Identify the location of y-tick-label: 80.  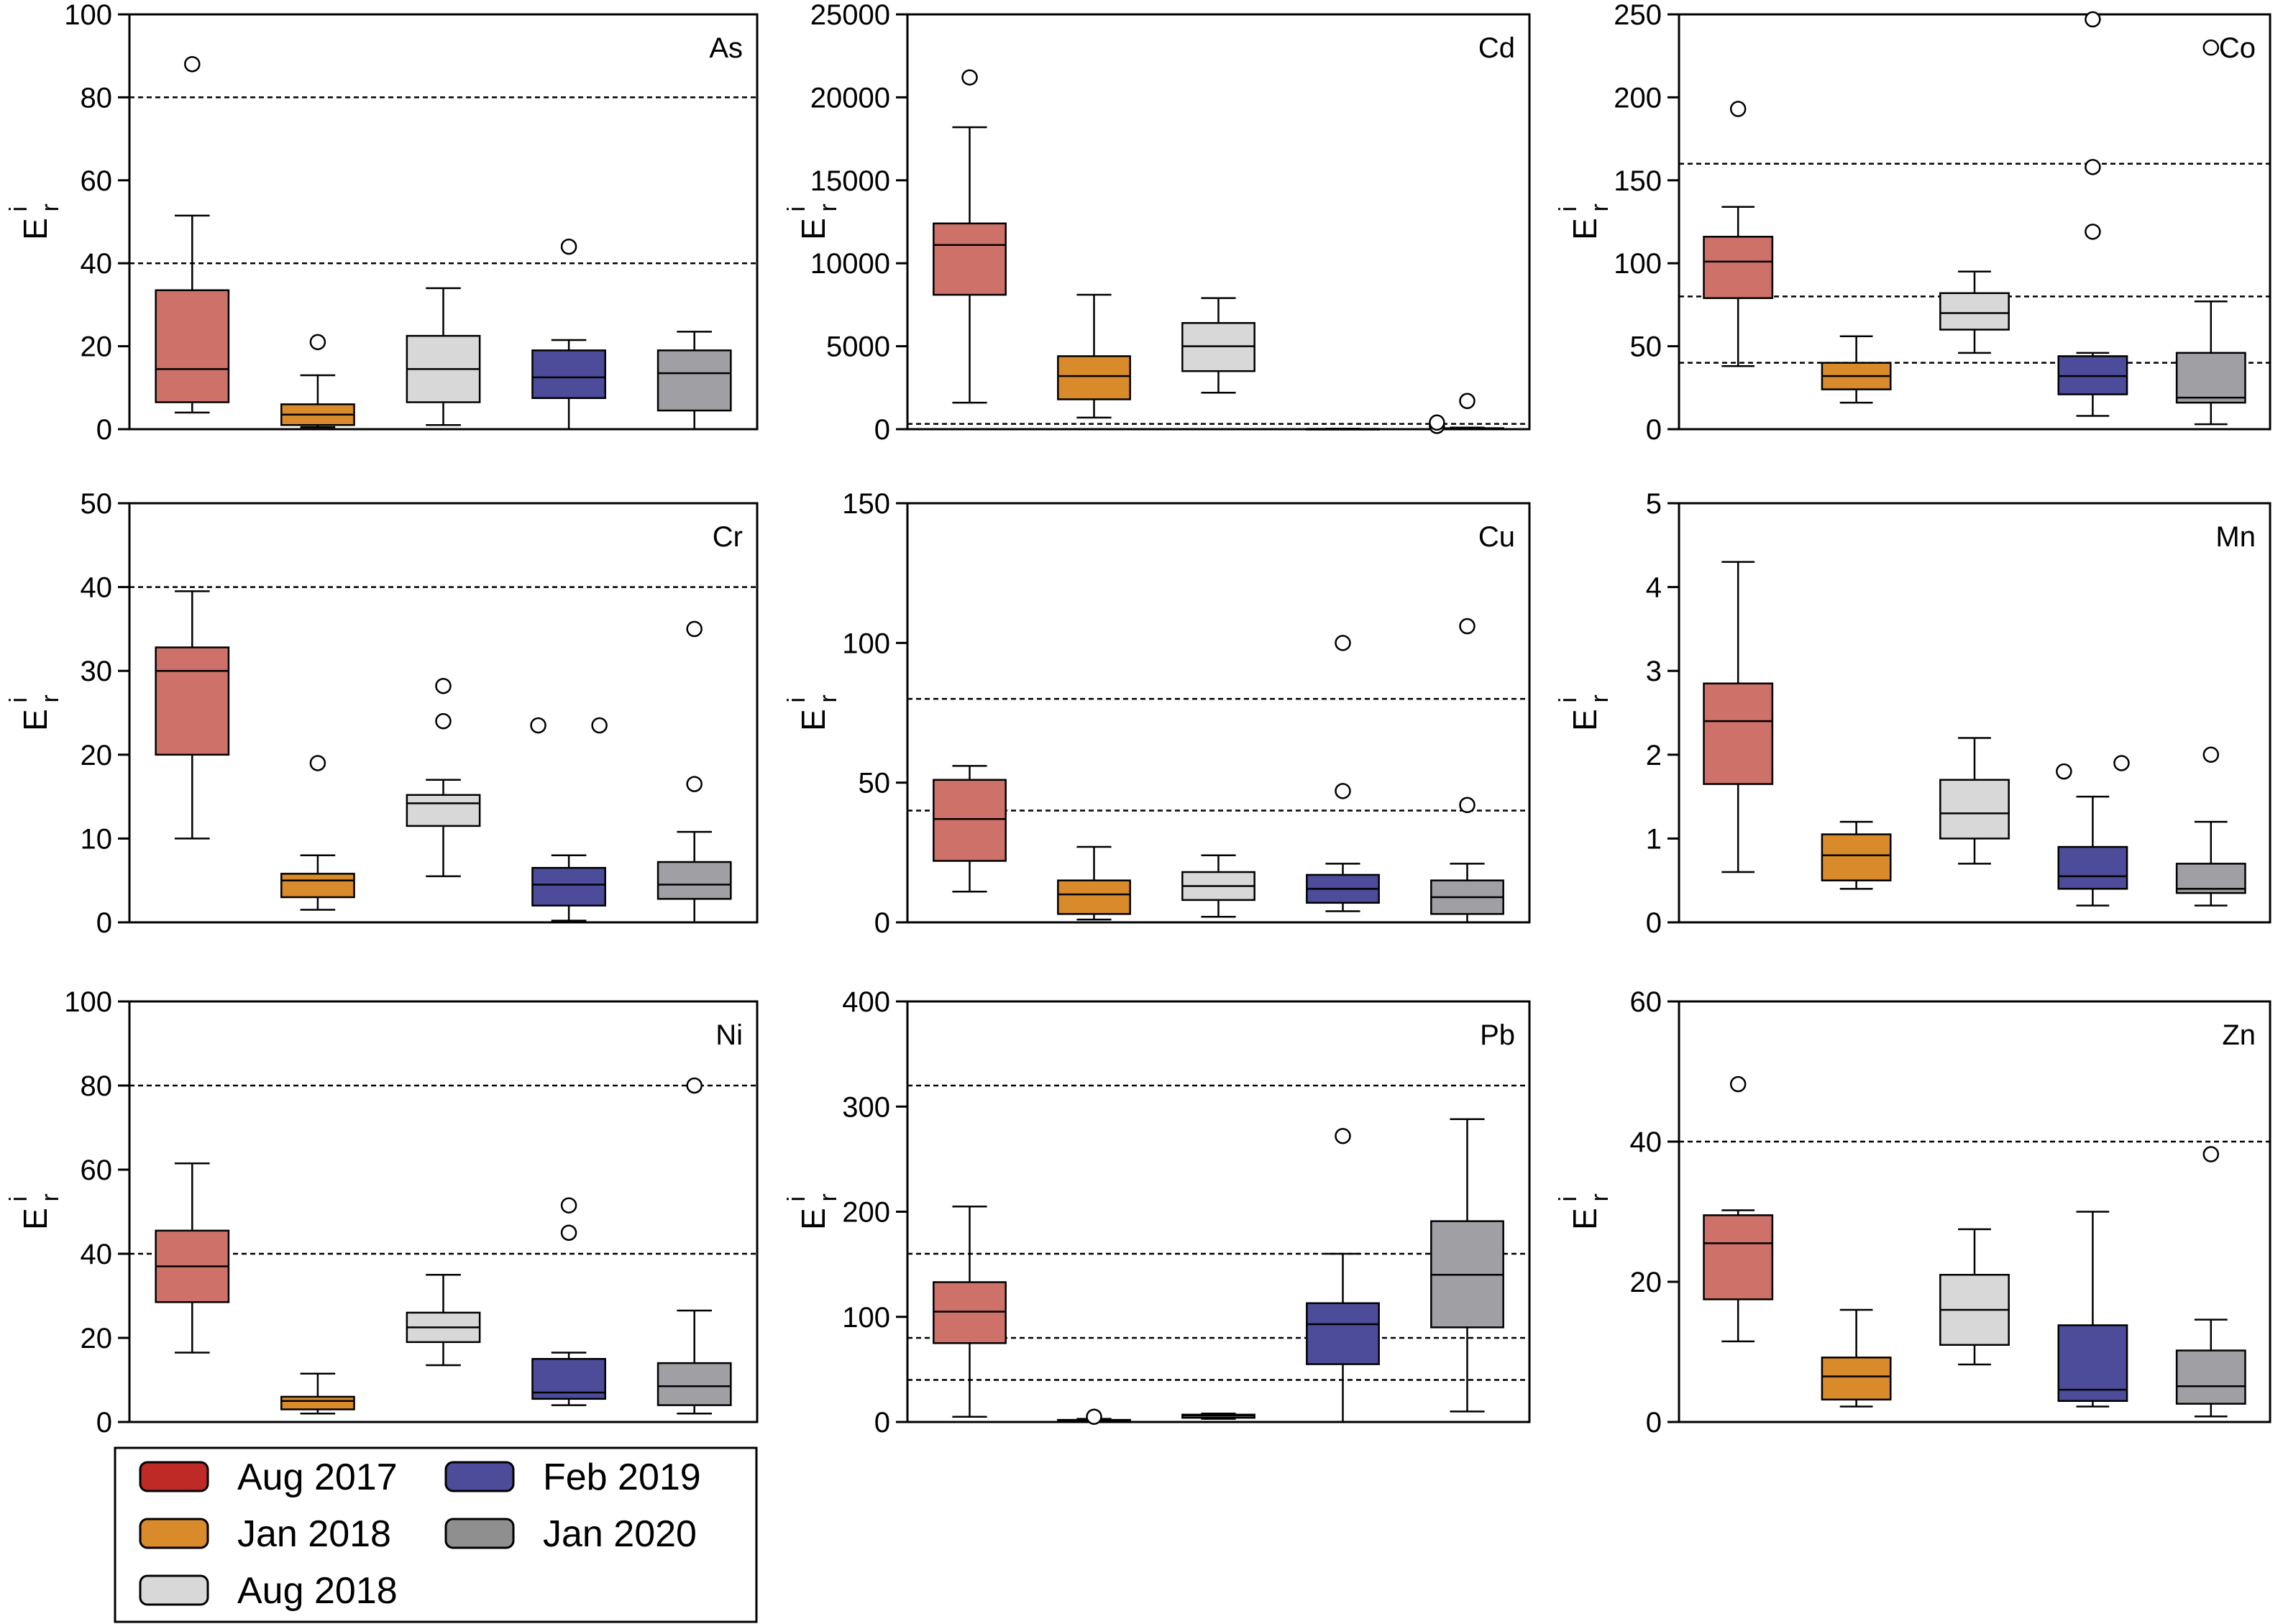
(97, 1086).